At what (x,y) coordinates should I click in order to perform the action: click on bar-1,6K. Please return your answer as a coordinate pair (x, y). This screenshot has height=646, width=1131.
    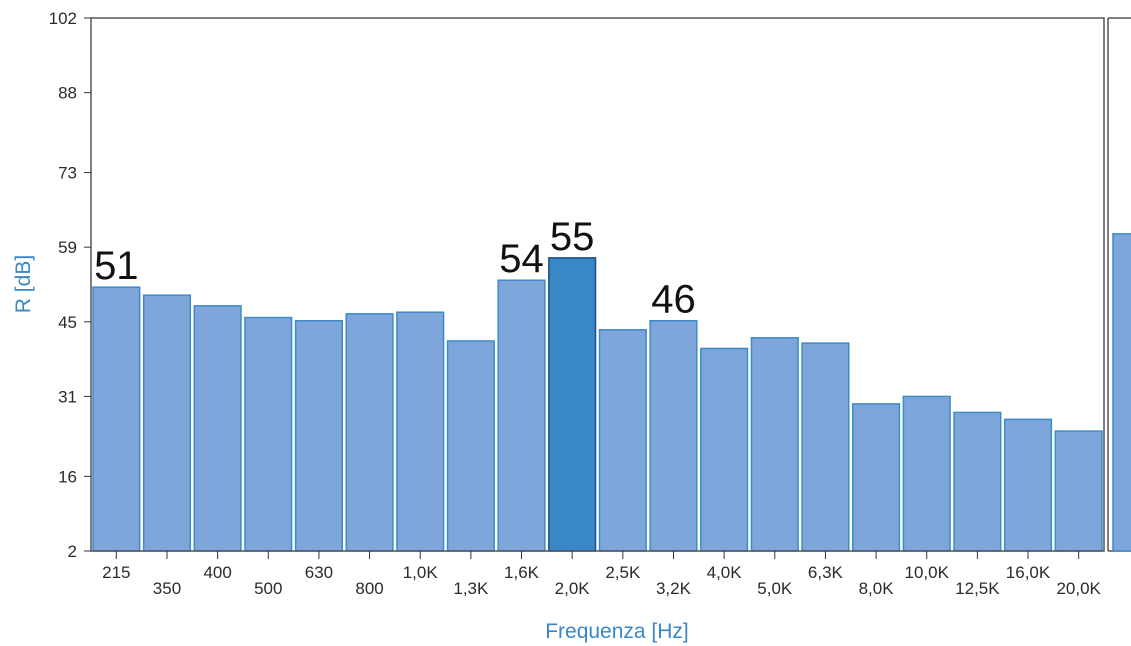
    Looking at the image, I should click on (521, 415).